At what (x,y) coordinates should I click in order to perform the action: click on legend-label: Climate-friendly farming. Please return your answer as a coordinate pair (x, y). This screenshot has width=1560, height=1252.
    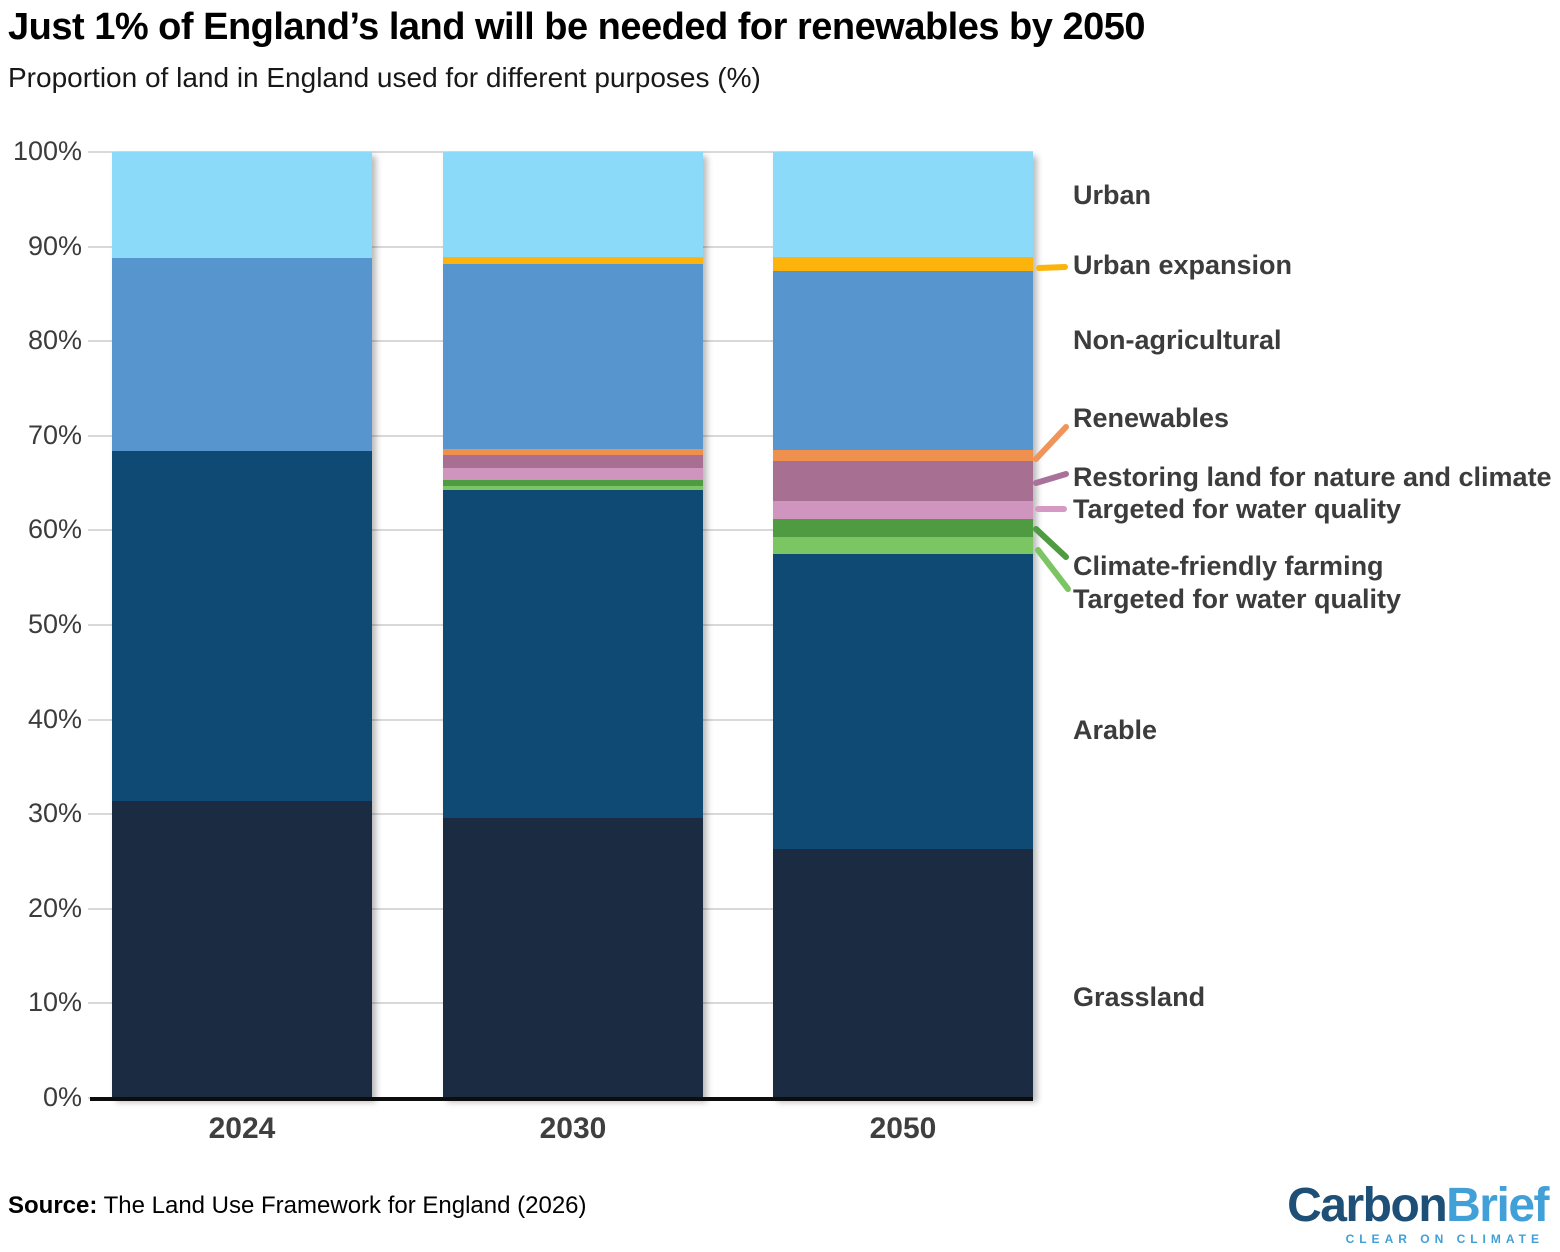
    Looking at the image, I should click on (1228, 566).